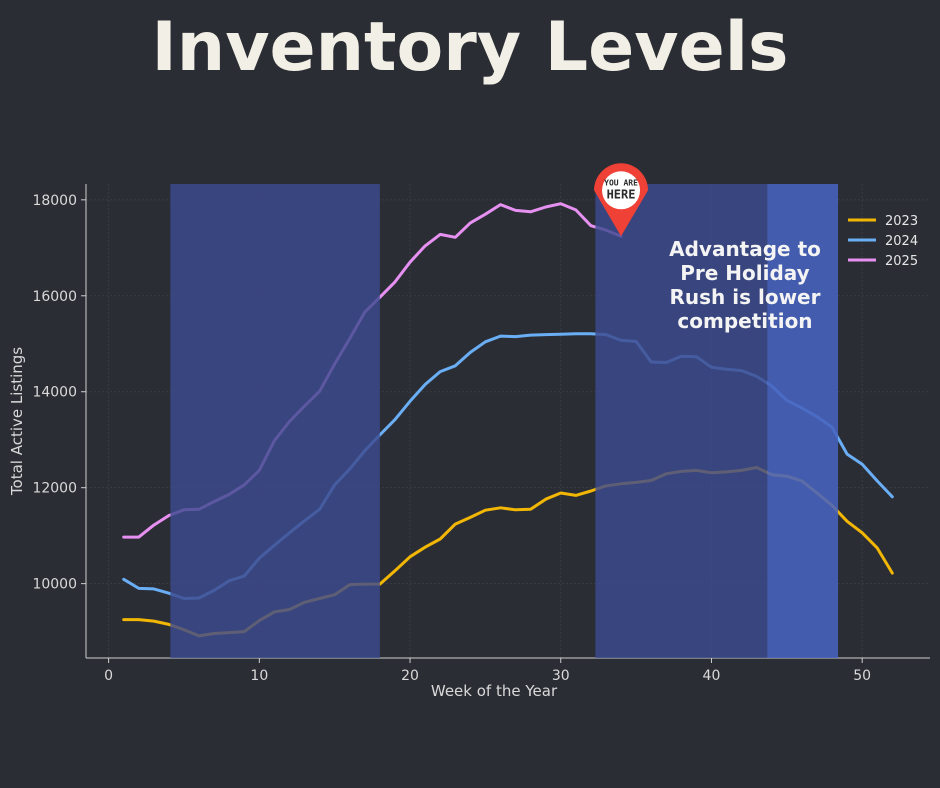 The image size is (940, 788). I want to click on location-pin-center, so click(621, 190).